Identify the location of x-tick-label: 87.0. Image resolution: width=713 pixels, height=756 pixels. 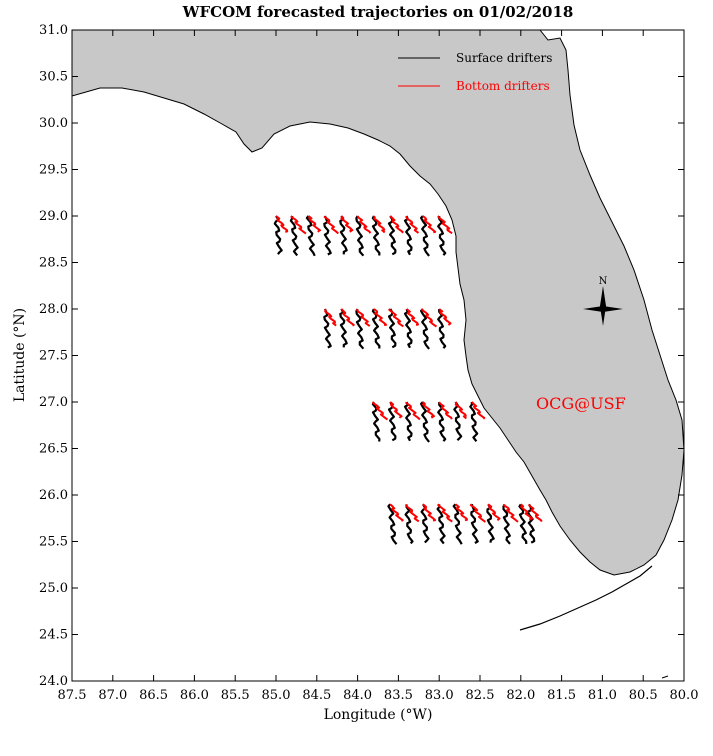
(112, 695).